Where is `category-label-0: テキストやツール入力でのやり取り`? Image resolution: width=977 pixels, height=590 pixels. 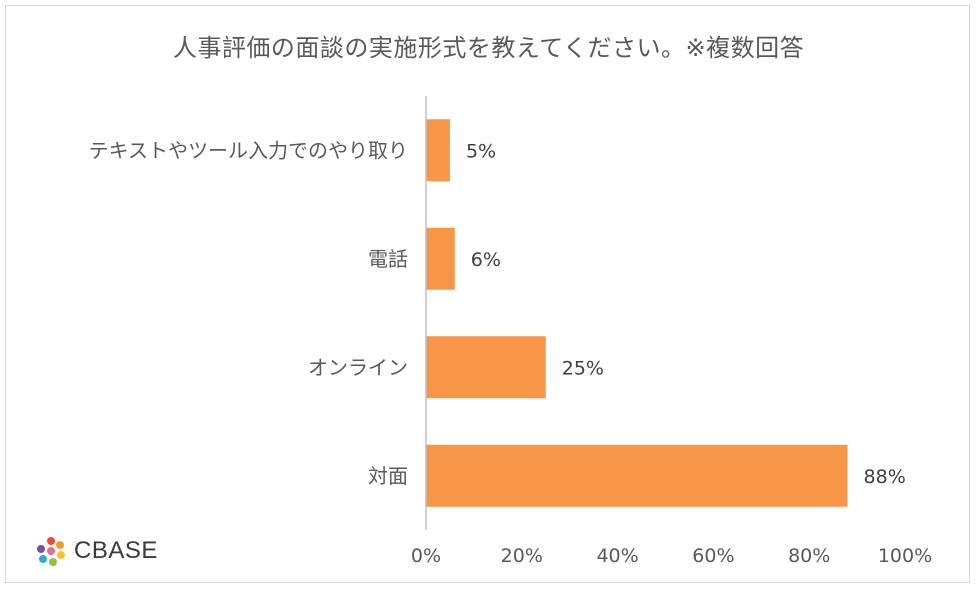 category-label-0: テキストやツール入力でのやり取り is located at coordinates (248, 150).